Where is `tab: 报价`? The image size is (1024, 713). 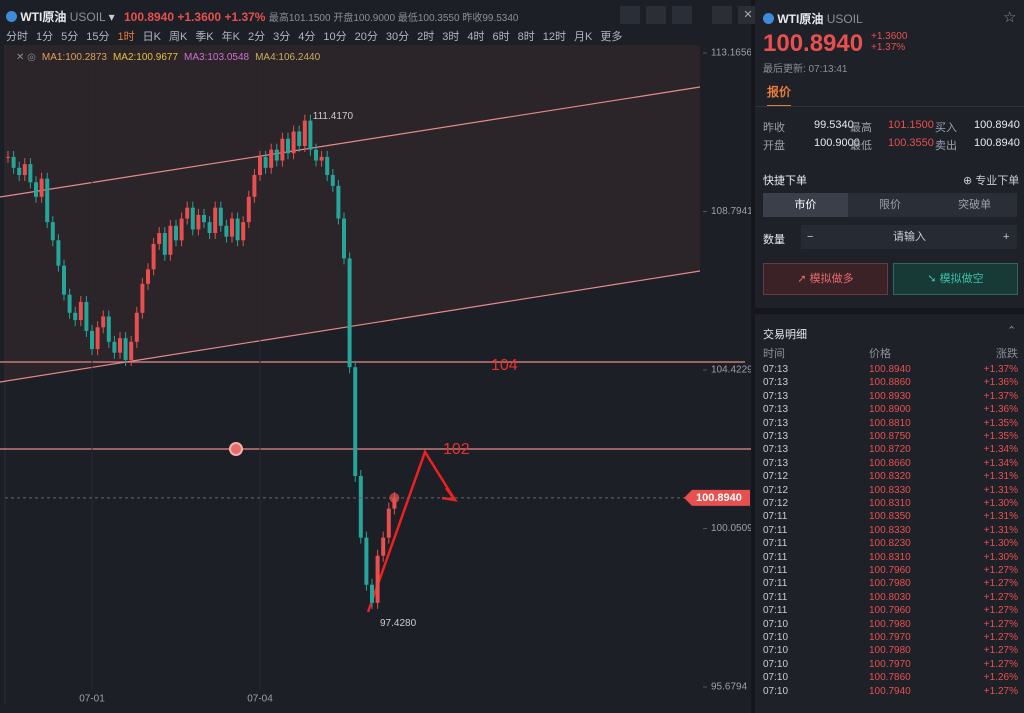
tab: 报价 is located at coordinates (779, 95).